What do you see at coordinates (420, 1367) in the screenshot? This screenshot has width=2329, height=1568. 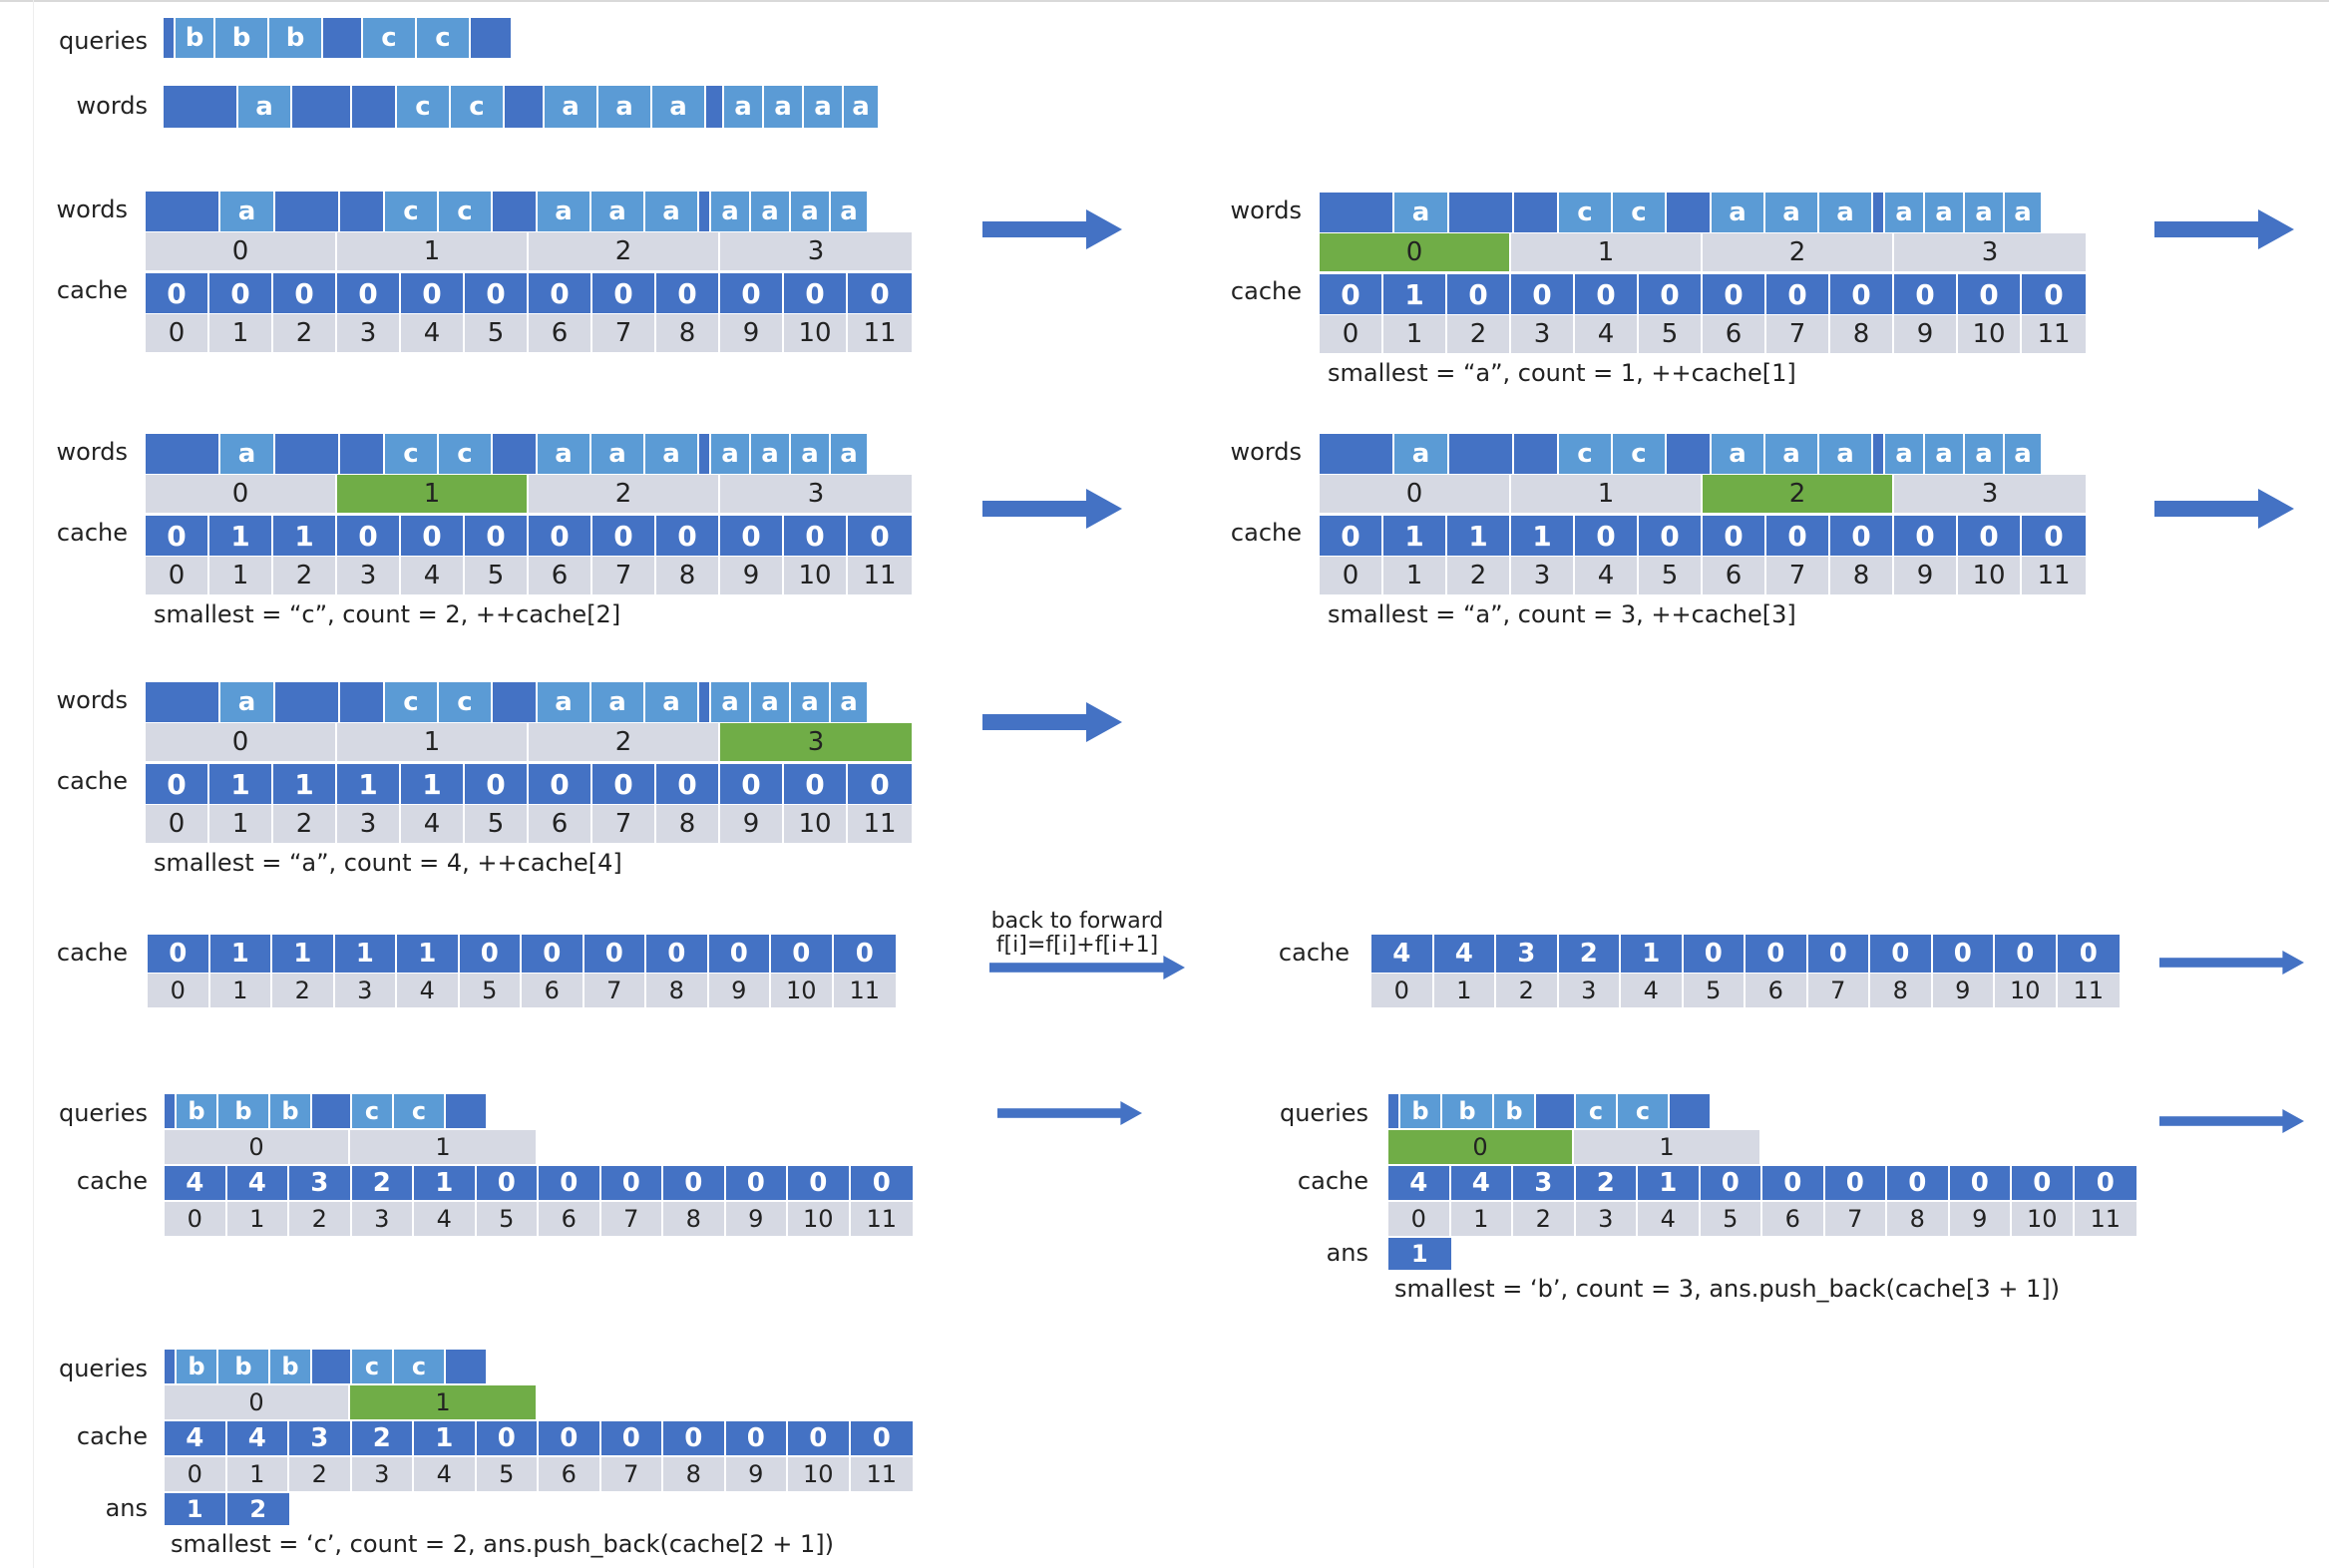 I see `queries-row-cell: c` at bounding box center [420, 1367].